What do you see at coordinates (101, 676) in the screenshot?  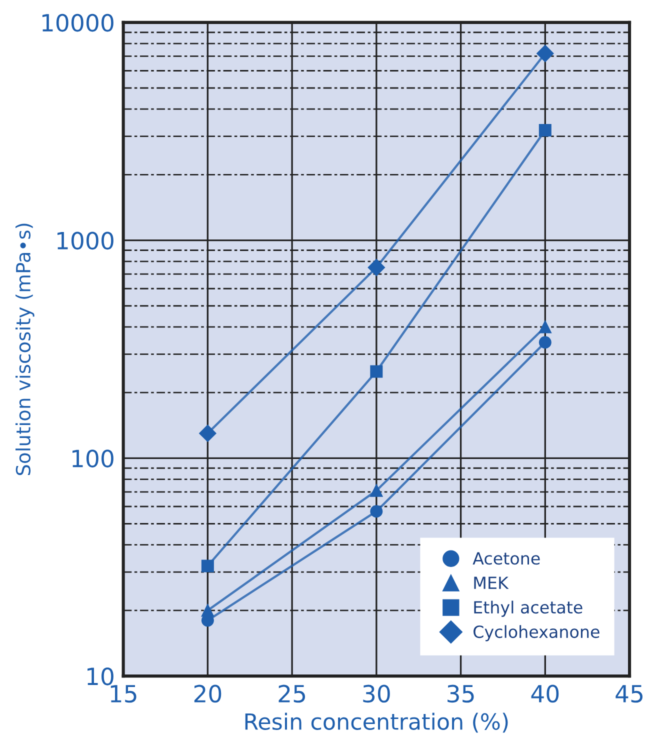 I see `y-tick-label: 10` at bounding box center [101, 676].